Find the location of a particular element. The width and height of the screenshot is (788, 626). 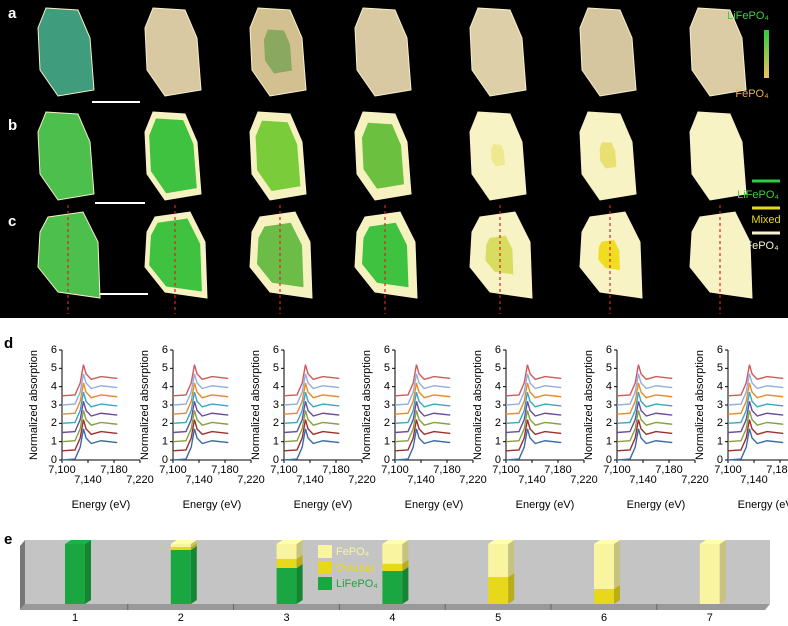

bar-top is located at coordinates (501, 542).